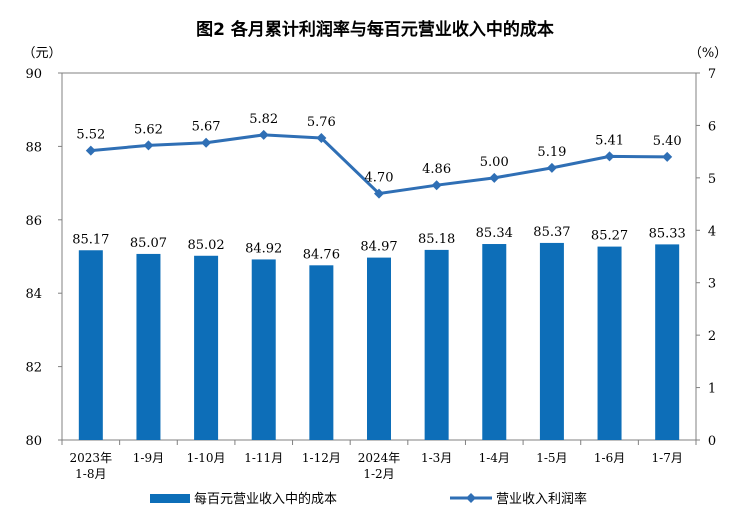  What do you see at coordinates (148, 243) in the screenshot?
I see `bar-value-label: 85.07` at bounding box center [148, 243].